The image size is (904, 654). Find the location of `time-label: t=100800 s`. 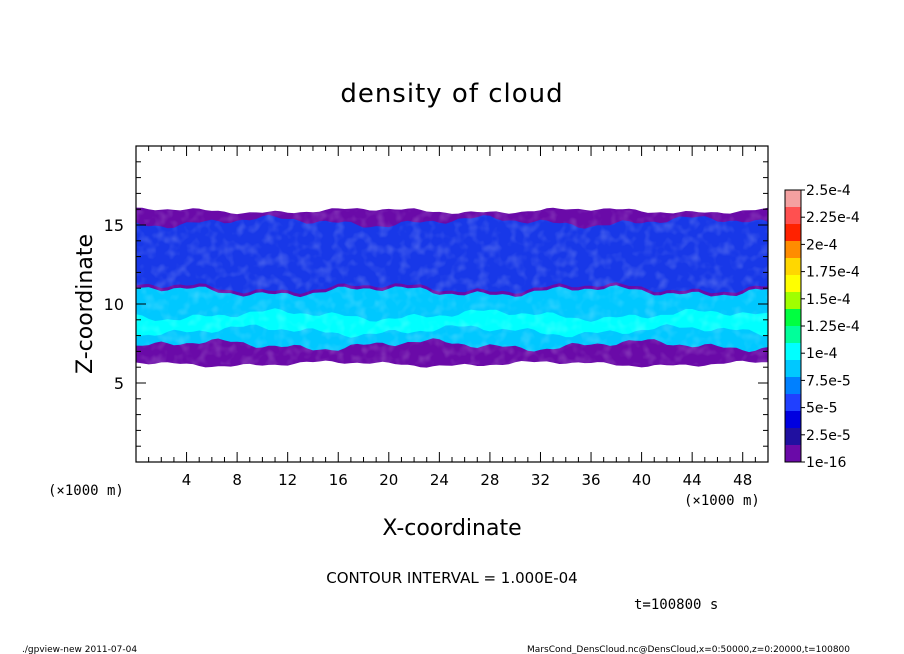

time-label: t=100800 s is located at coordinates (676, 605).